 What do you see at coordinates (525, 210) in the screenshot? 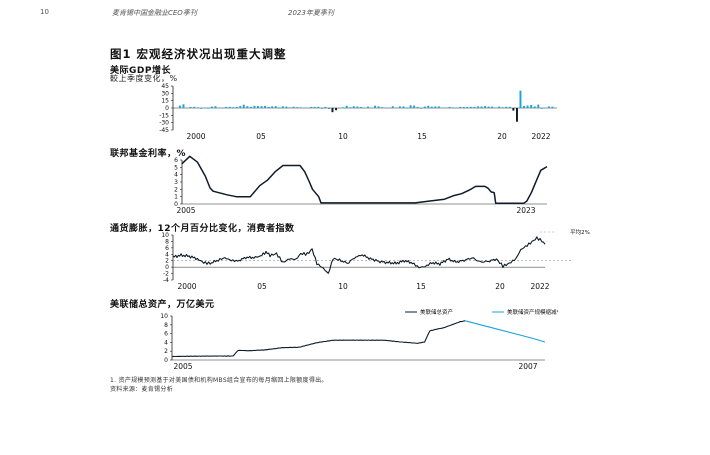
I see `fedrate-x-tick-label: 2023` at bounding box center [525, 210].